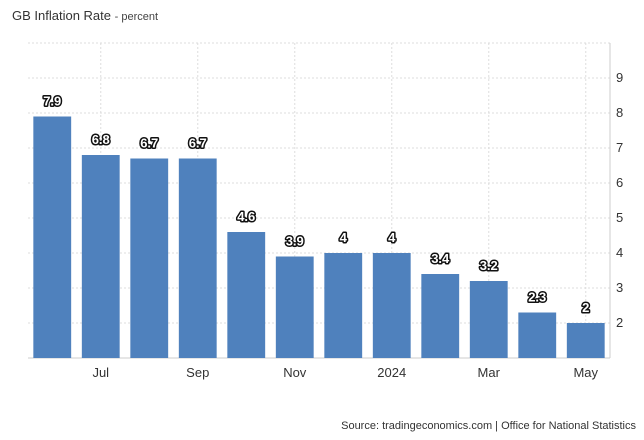 Image resolution: width=644 pixels, height=440 pixels. I want to click on bar-may, so click(585, 340).